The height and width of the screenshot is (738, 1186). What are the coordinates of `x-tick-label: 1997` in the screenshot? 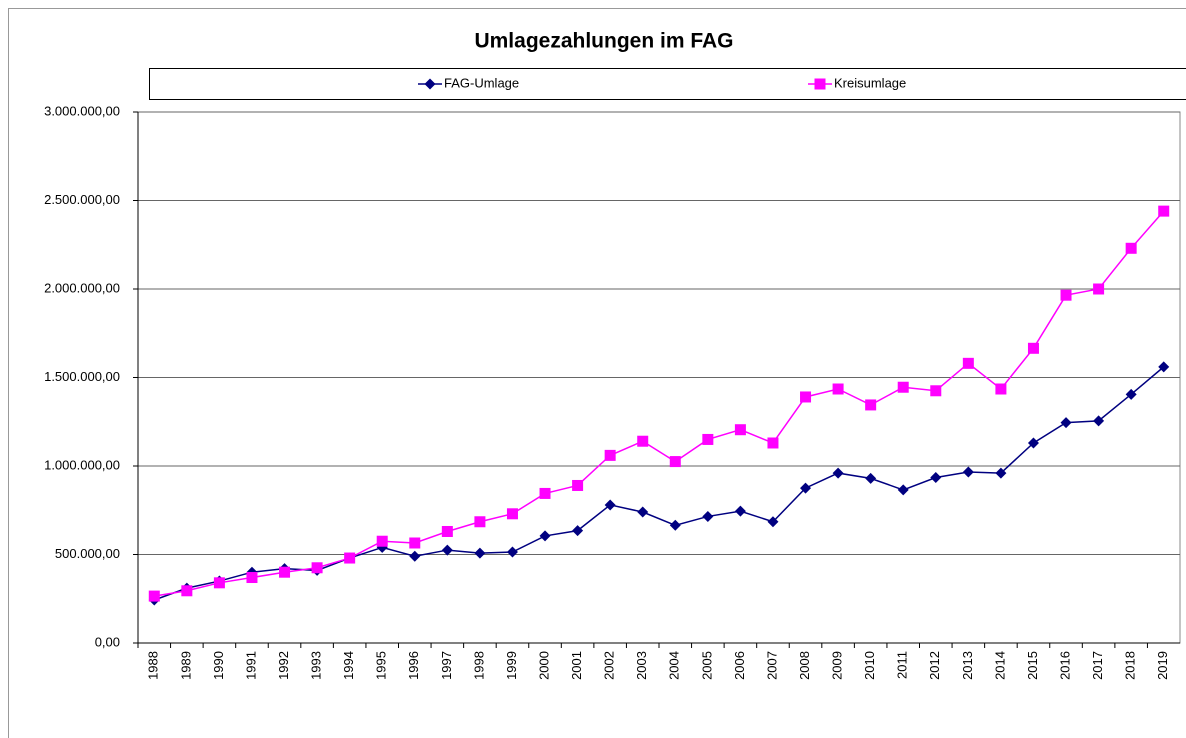 It's located at (446, 665).